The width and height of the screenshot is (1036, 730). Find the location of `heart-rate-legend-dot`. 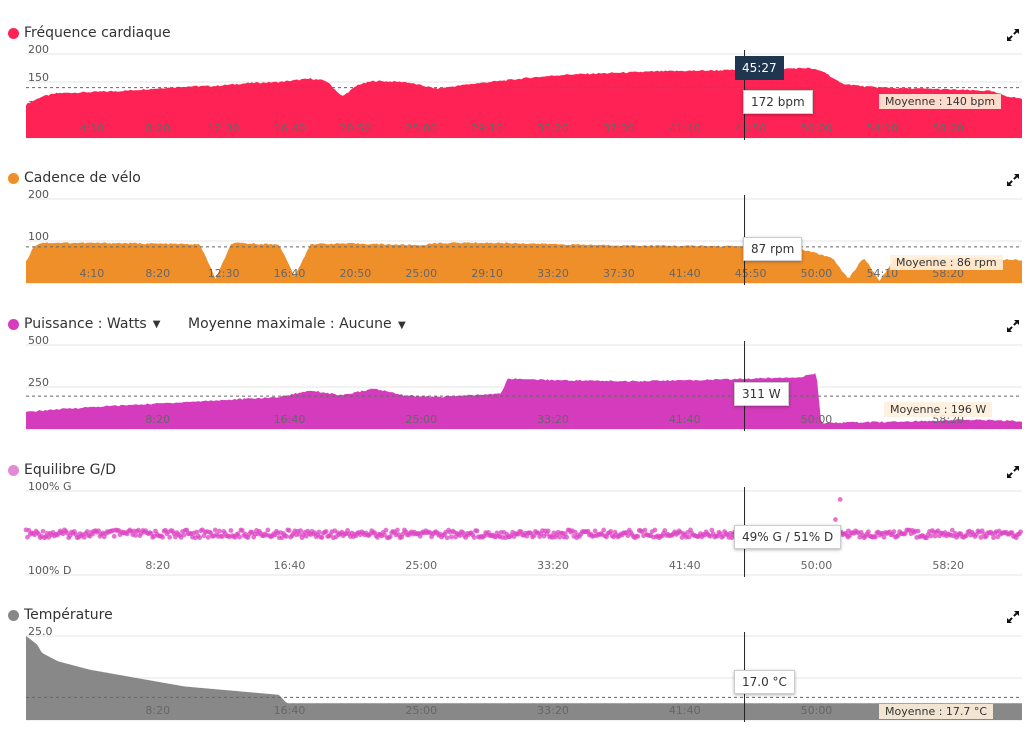

heart-rate-legend-dot is located at coordinates (13, 33).